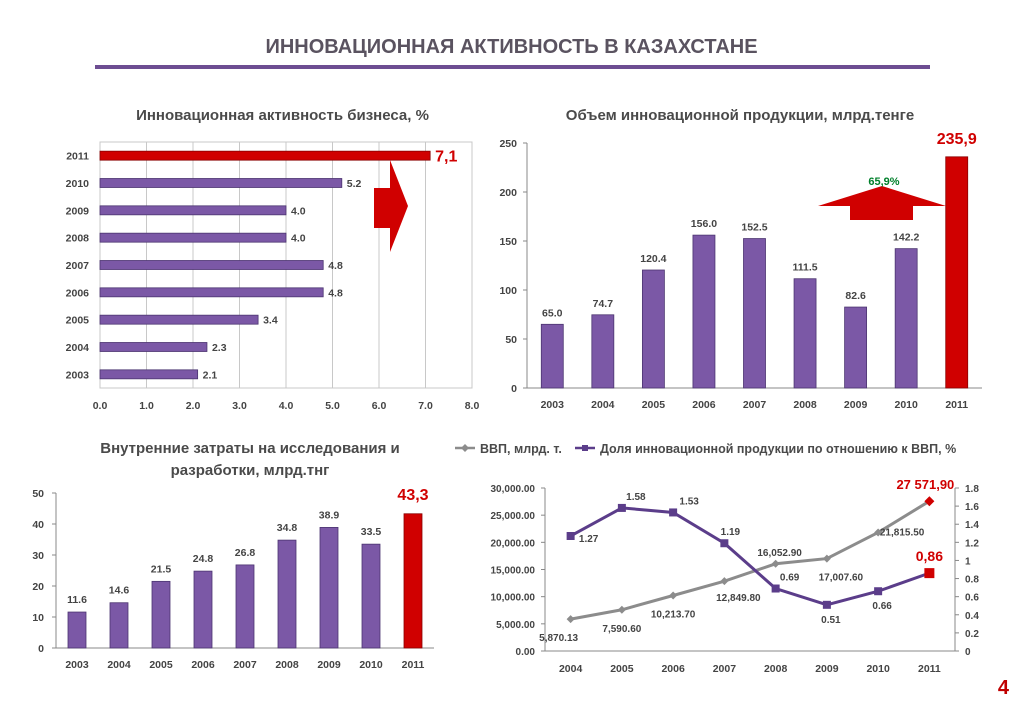 The height and width of the screenshot is (708, 1023). I want to click on y-tick-label: 2008, so click(78, 239).